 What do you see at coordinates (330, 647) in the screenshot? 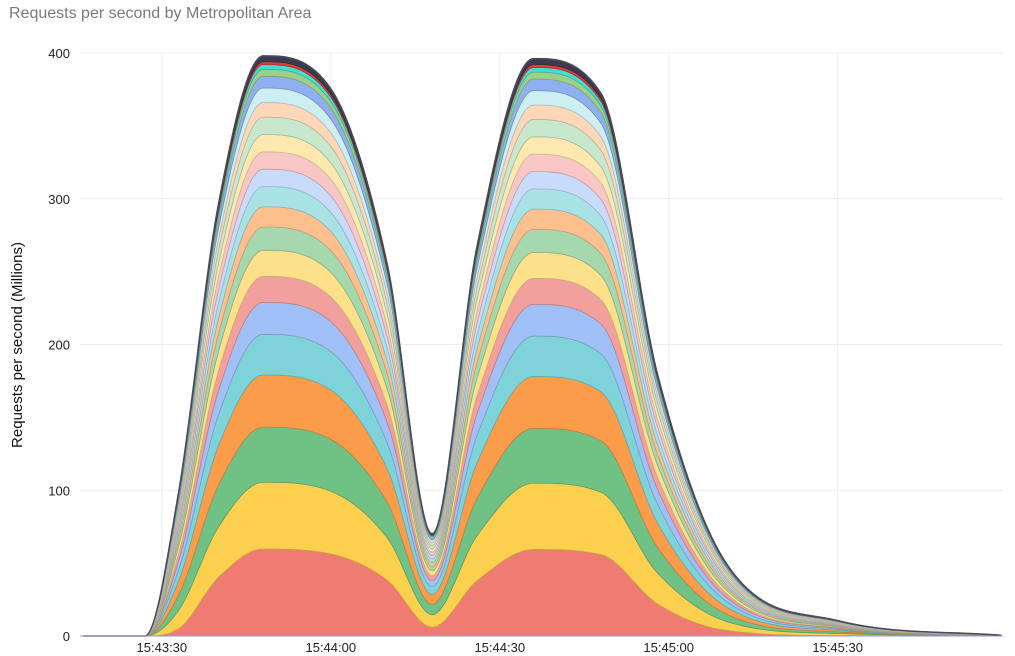
I see `x-tick-label: 15:44:00` at bounding box center [330, 647].